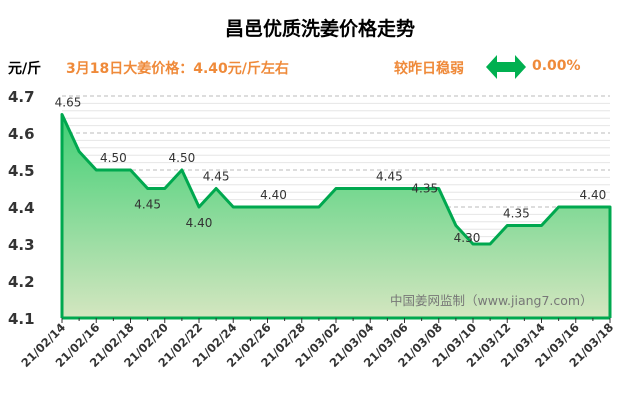 Image resolution: width=640 pixels, height=410 pixels. Describe the element at coordinates (25, 69) in the screenshot. I see `unit-label: 元/斤` at that location.